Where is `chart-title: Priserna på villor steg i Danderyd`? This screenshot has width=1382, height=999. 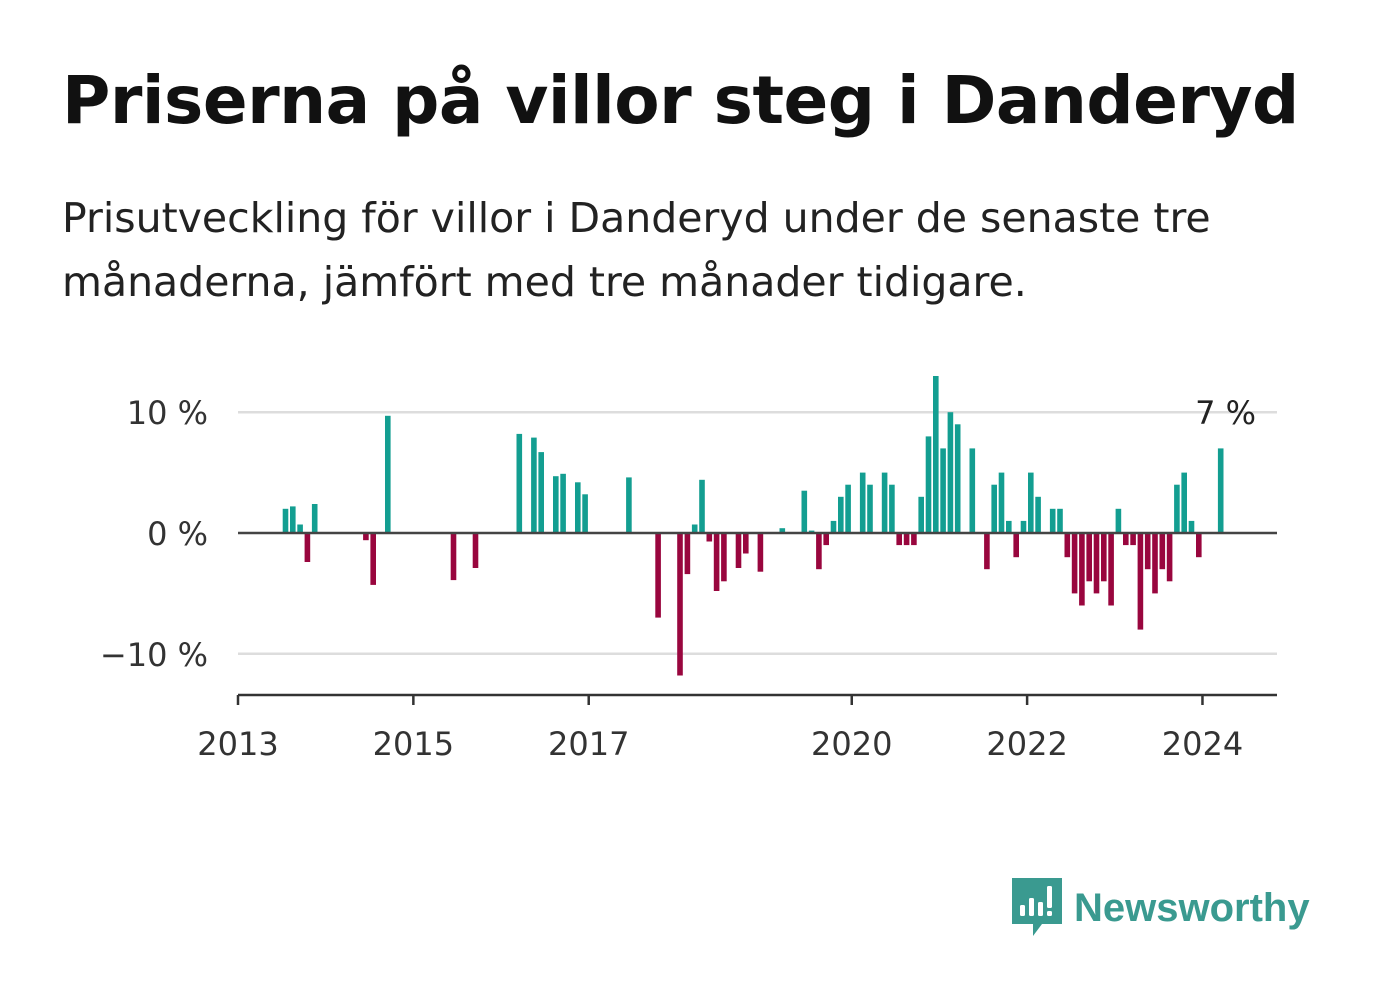 chart-title: Priserna på villor steg i Danderyd is located at coordinates (680, 100).